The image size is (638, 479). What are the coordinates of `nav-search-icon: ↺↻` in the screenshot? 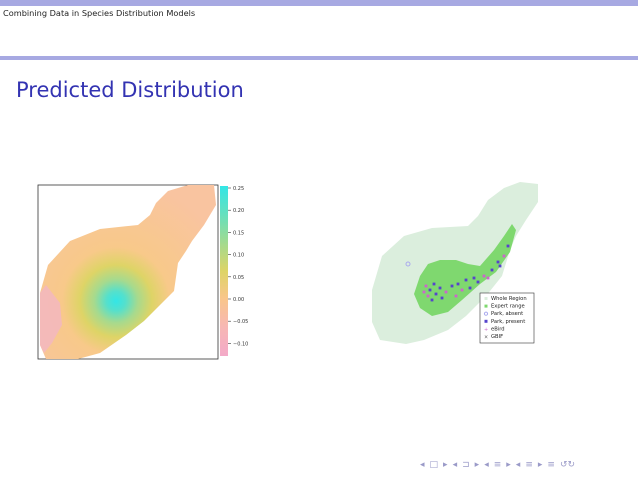 It's located at (567, 465).